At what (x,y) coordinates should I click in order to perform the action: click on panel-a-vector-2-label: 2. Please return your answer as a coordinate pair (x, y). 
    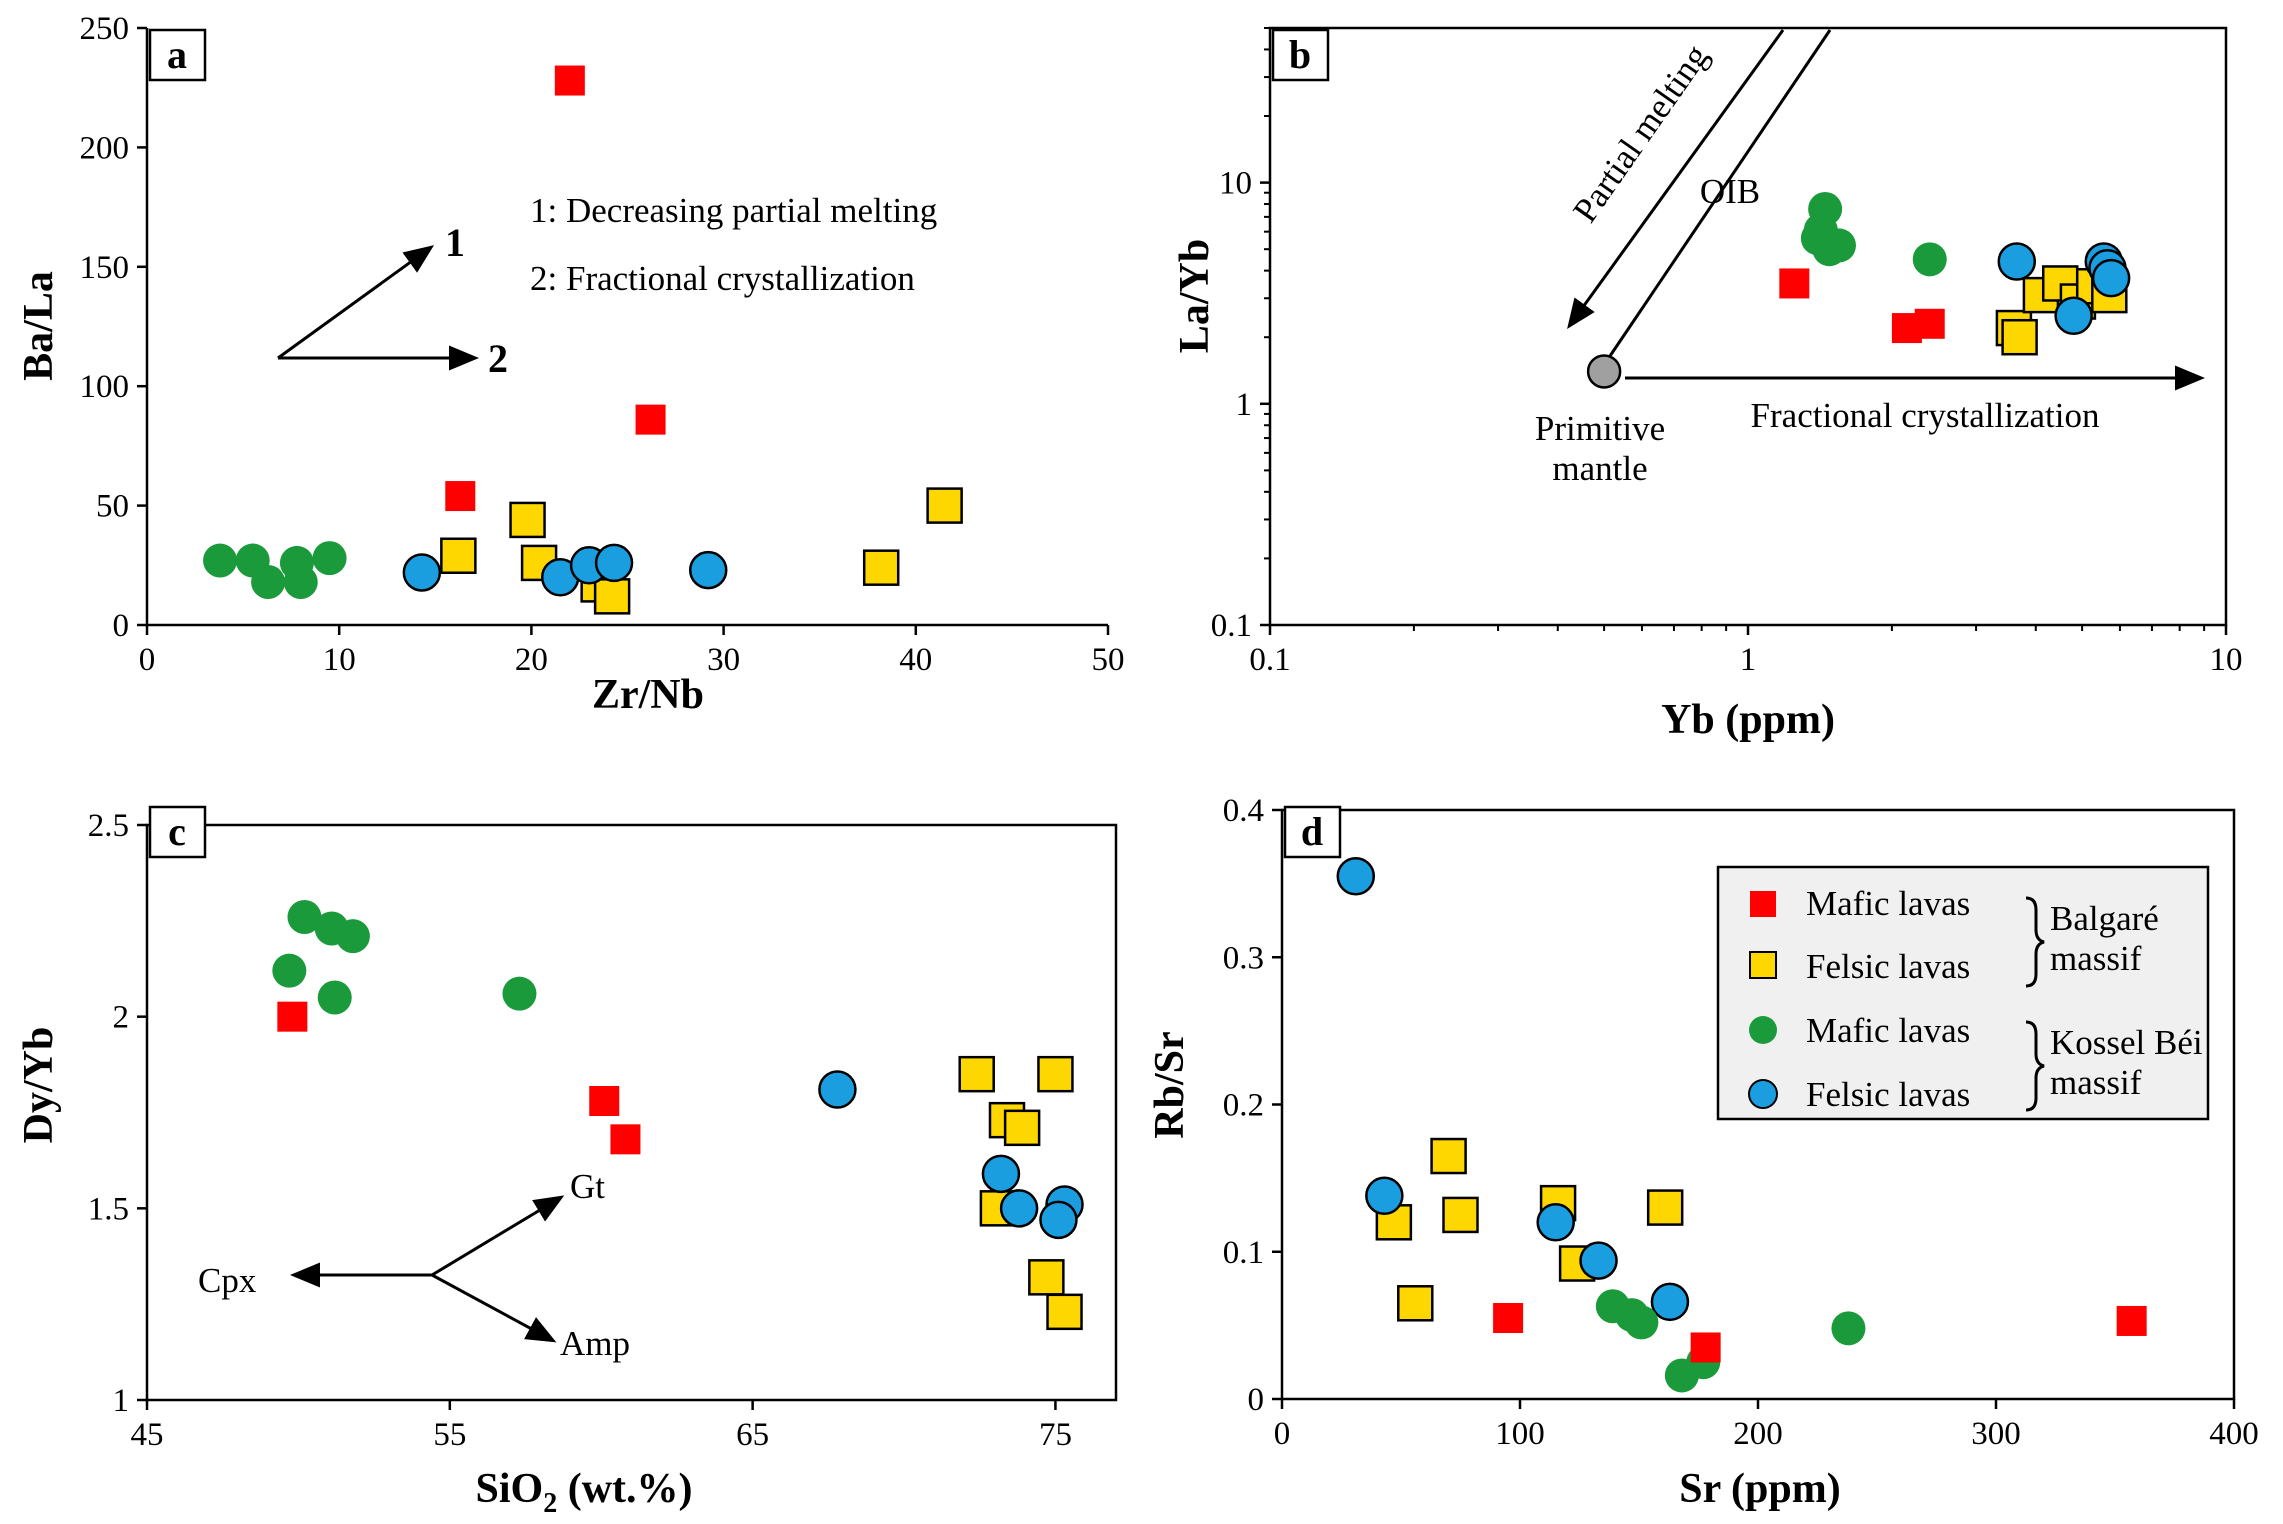
    Looking at the image, I should click on (498, 358).